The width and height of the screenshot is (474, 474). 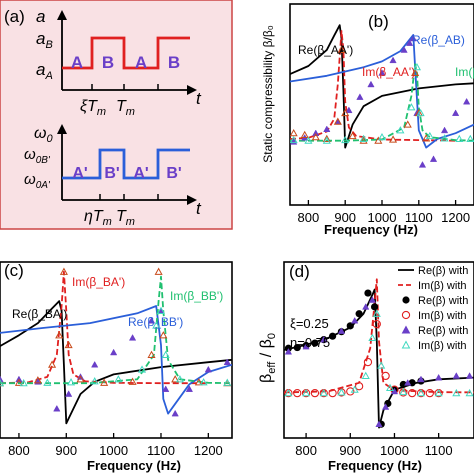 I want to click on panel-d-xtick-label: 1100, so click(x=439, y=450).